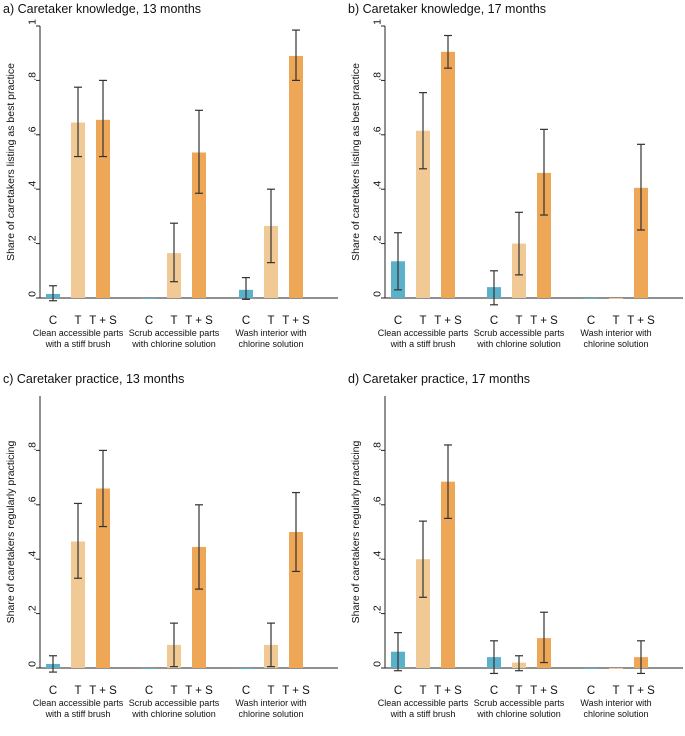 The image size is (685, 736). What do you see at coordinates (439, 379) in the screenshot?
I see `chart-title: d) Caretaker practice, 17 months` at bounding box center [439, 379].